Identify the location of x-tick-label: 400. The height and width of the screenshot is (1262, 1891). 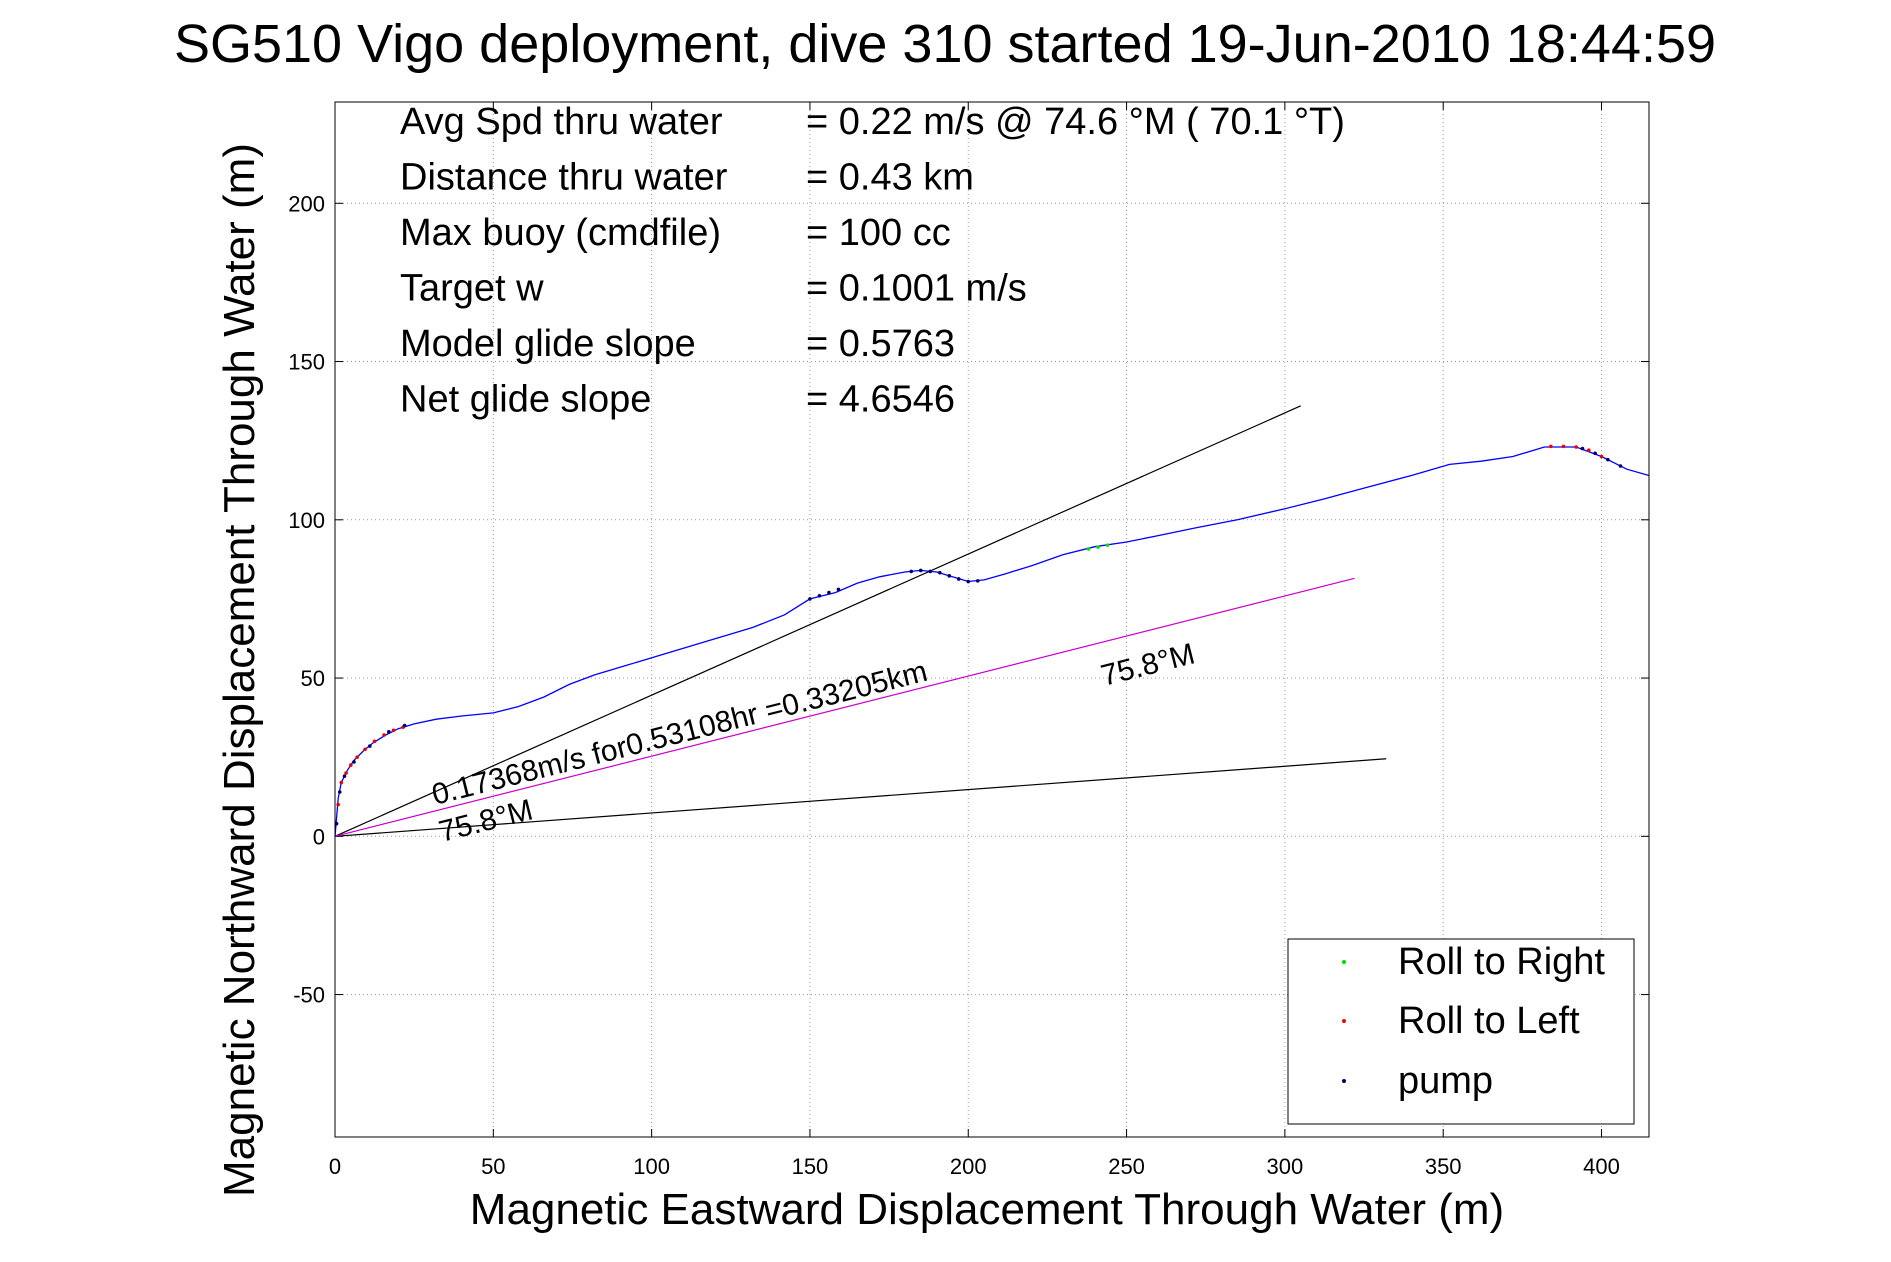
(1601, 1166).